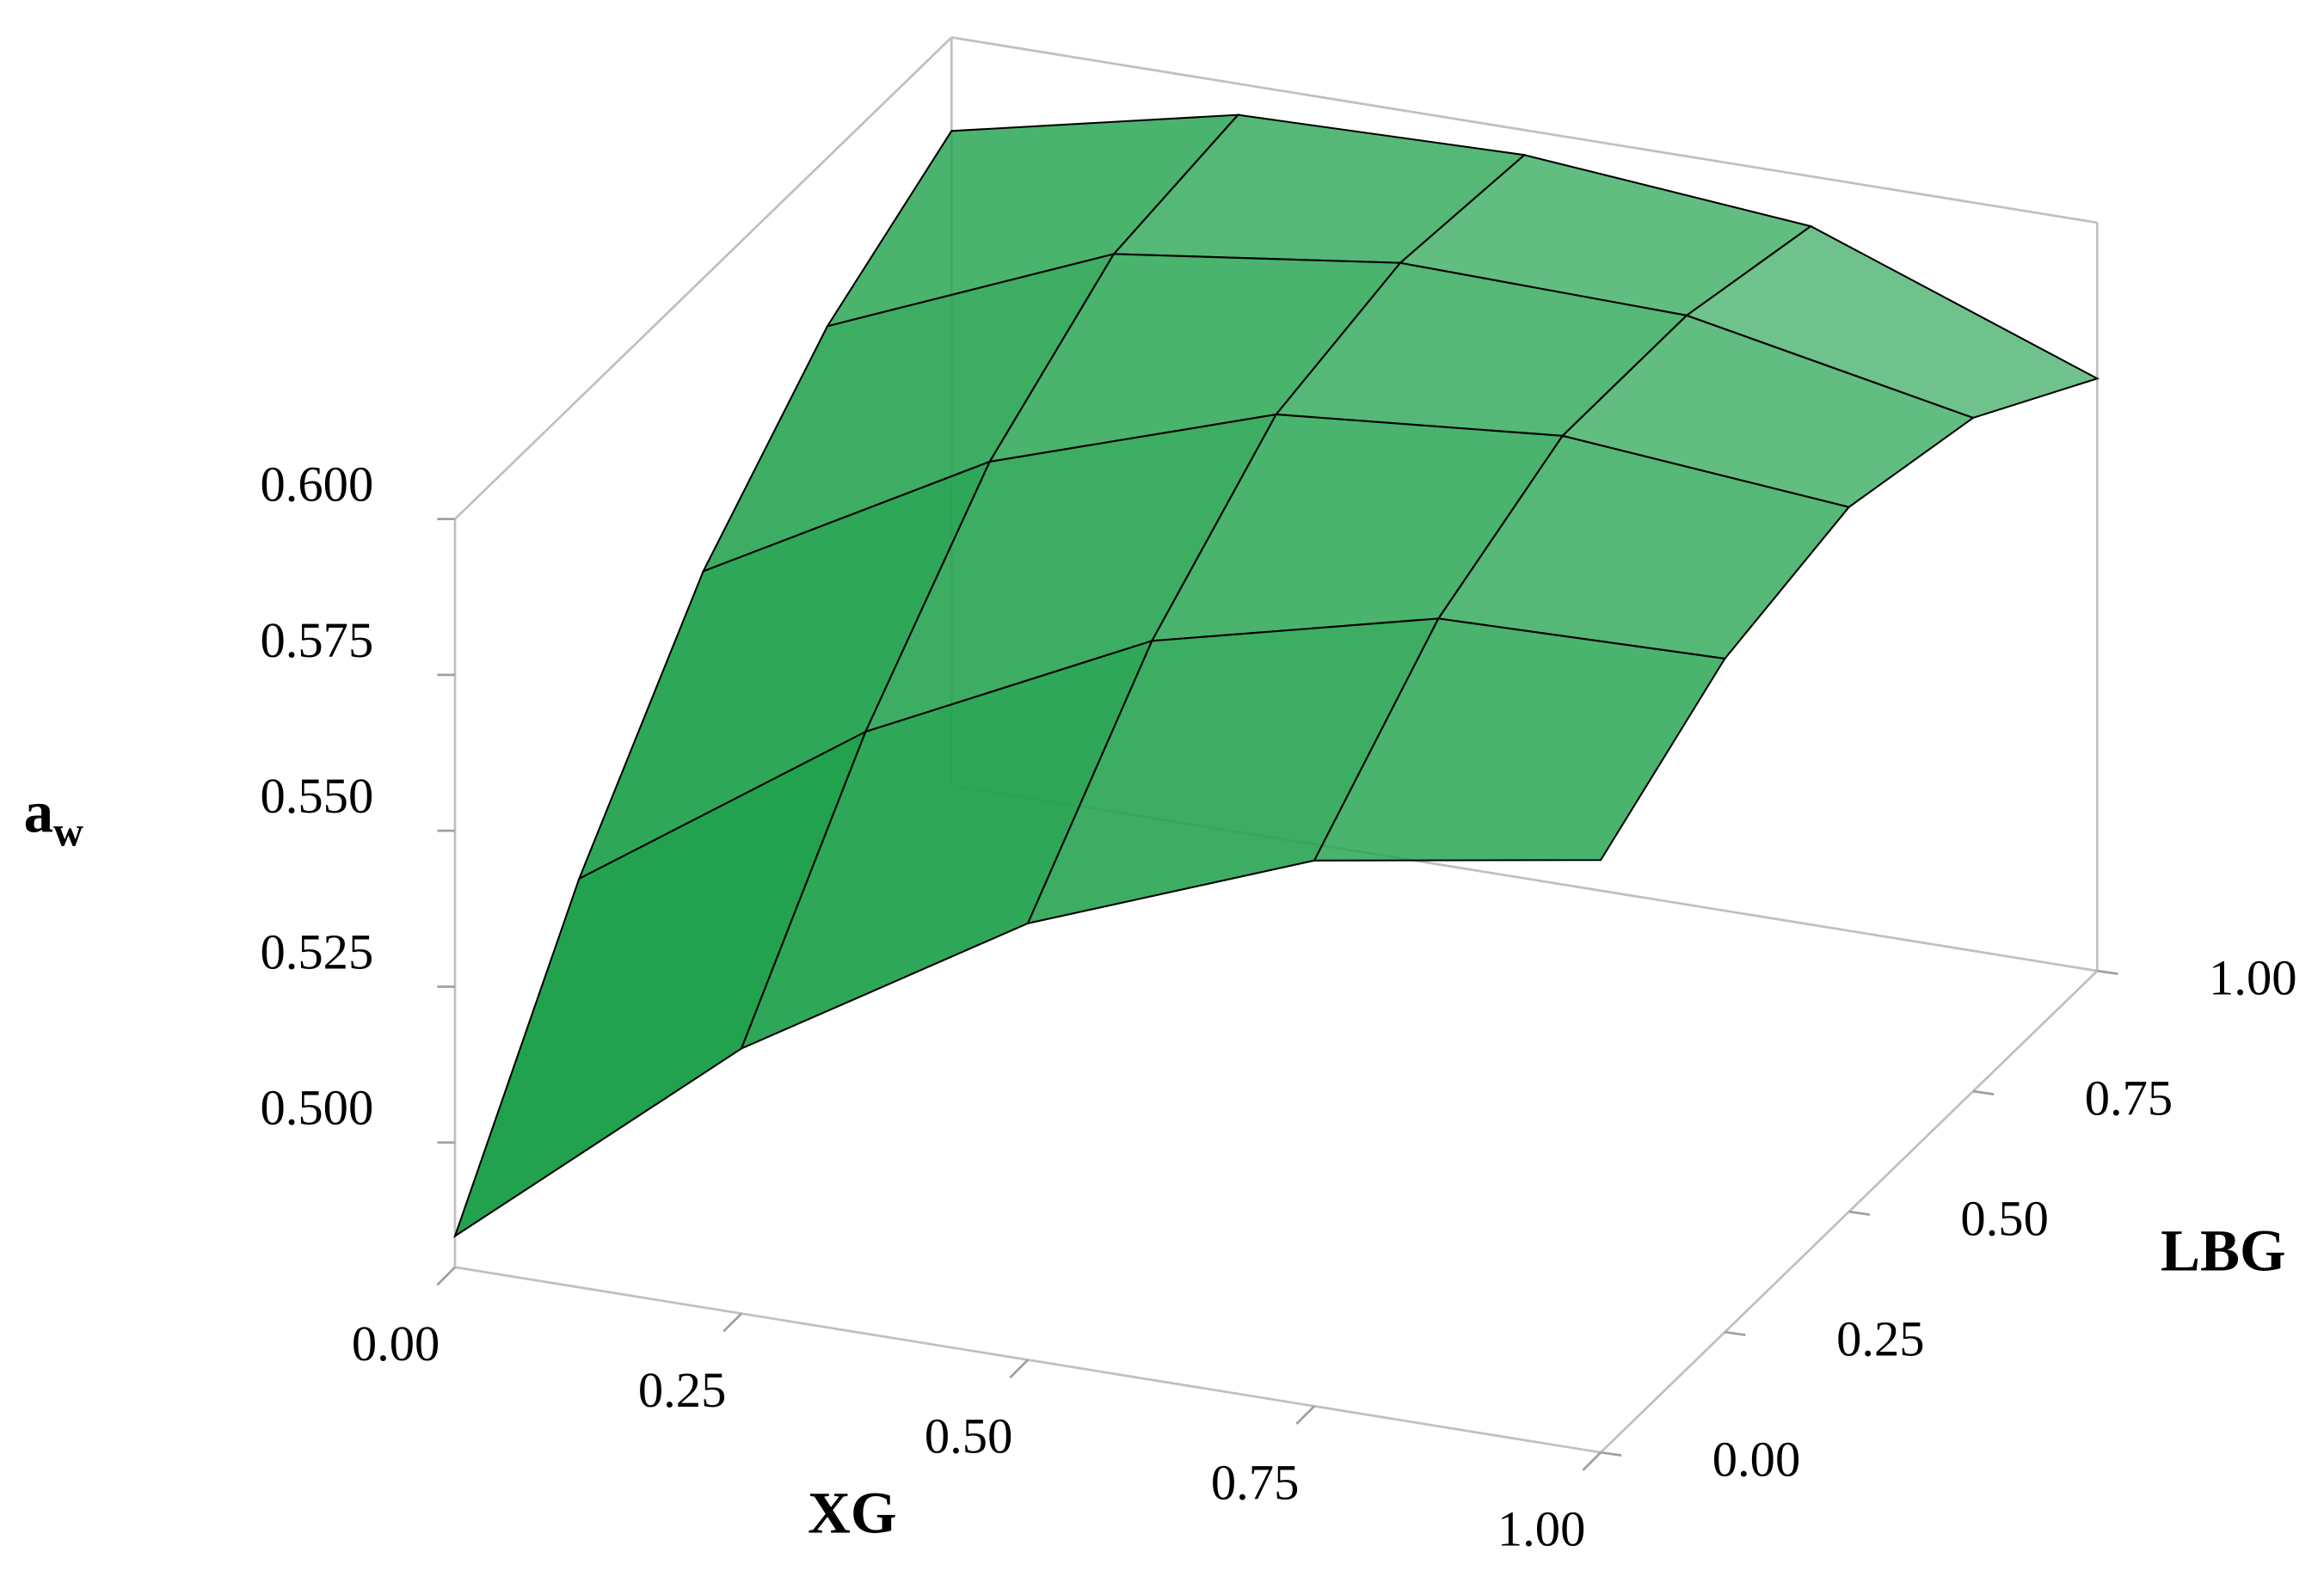  Describe the element at coordinates (852, 1513) in the screenshot. I see `x-axis-title: XG` at that location.